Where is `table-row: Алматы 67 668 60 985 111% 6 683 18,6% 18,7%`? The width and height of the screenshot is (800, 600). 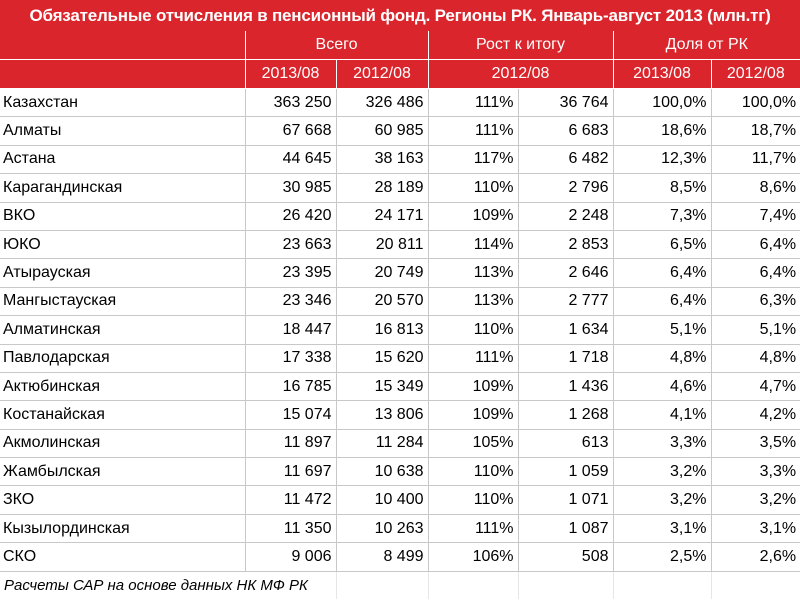 table-row: Алматы 67 668 60 985 111% 6 683 18,6% 18,7% is located at coordinates (400, 131).